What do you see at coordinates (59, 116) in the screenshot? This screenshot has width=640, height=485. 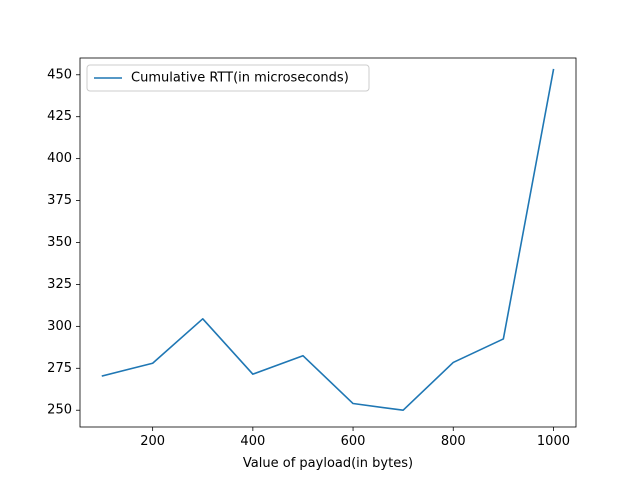 I see `y-tick-label: 425` at bounding box center [59, 116].